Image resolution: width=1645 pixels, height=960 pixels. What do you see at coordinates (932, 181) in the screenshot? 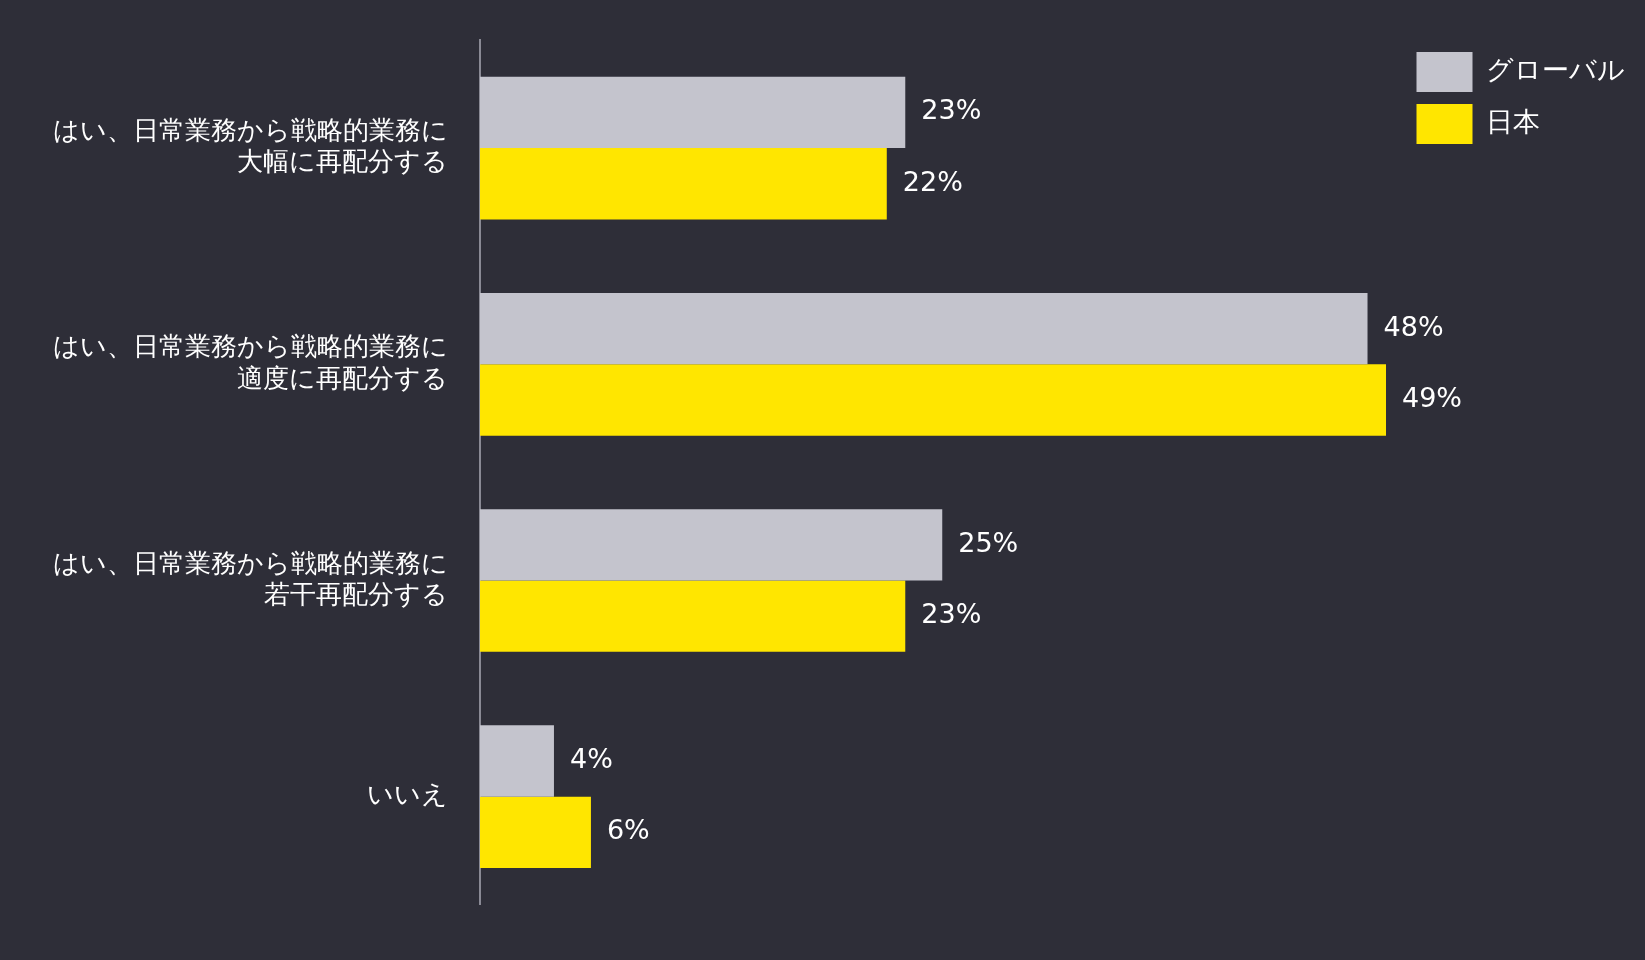
I see `data-label: 22%` at bounding box center [932, 181].